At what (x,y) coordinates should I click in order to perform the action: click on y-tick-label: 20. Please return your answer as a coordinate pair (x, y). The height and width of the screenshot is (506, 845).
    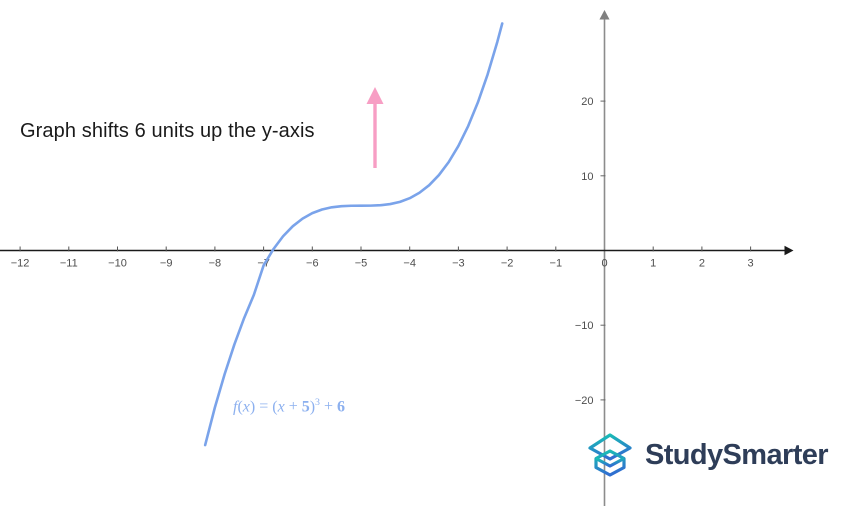
    Looking at the image, I should click on (587, 102).